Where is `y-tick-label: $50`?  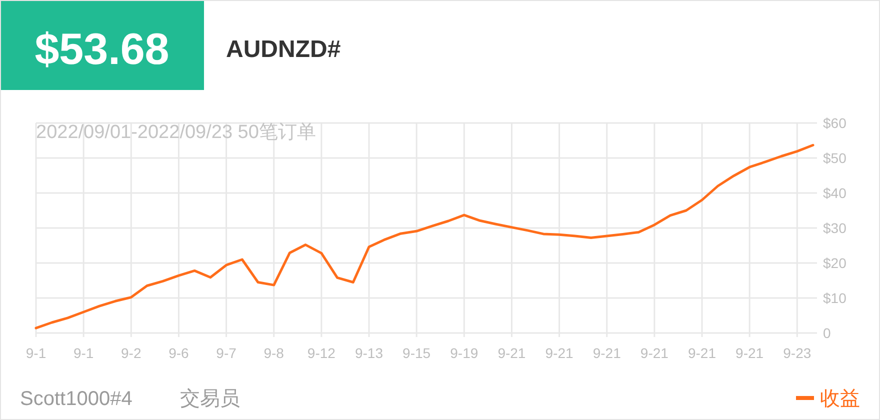 y-tick-label: $50 is located at coordinates (835, 158).